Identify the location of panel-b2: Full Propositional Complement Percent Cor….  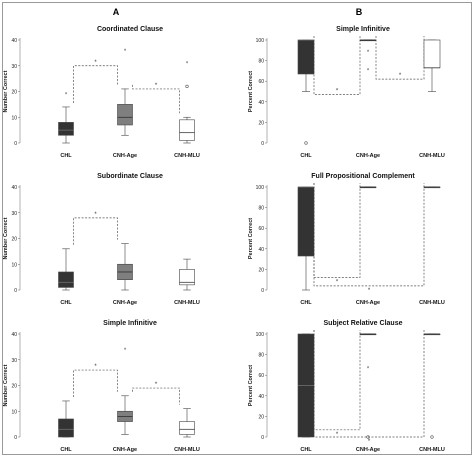
(346, 239).